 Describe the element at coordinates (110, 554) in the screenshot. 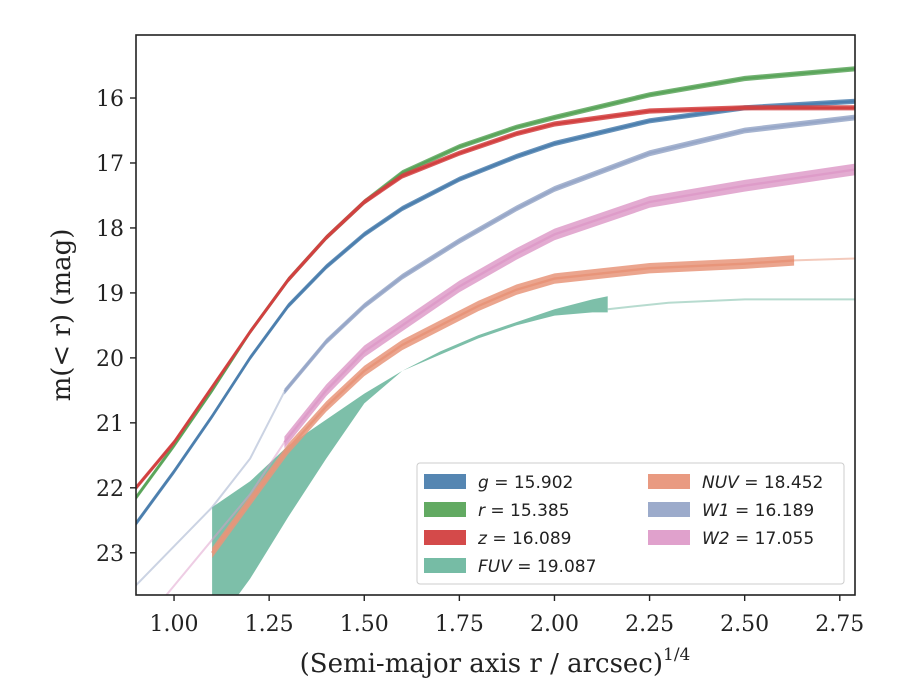

I see `y-tick-label: 23` at that location.